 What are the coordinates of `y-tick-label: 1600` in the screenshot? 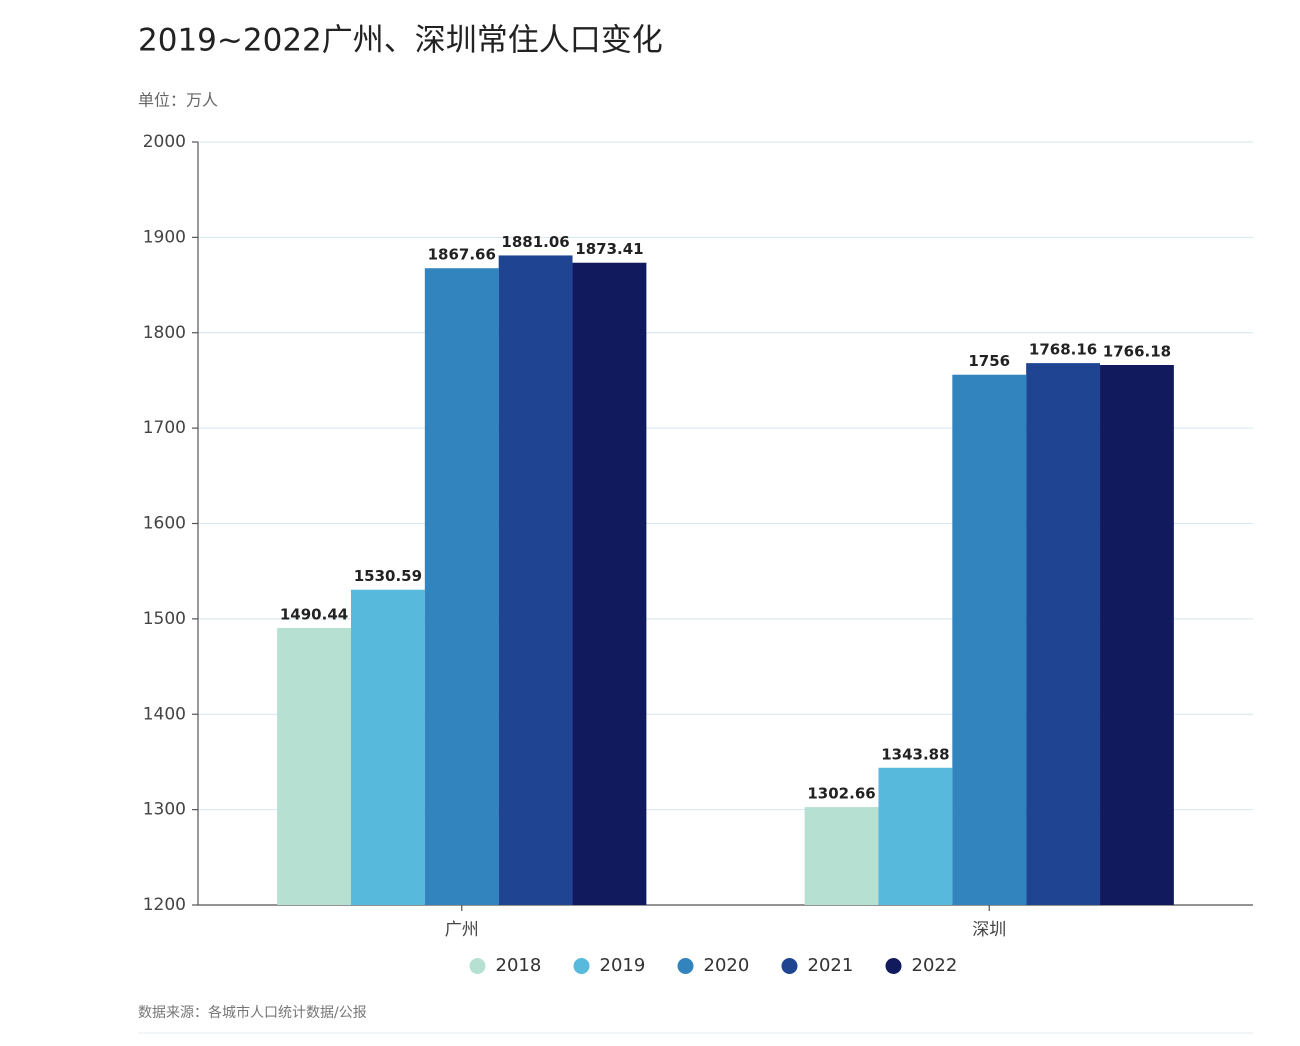 It's located at (164, 524).